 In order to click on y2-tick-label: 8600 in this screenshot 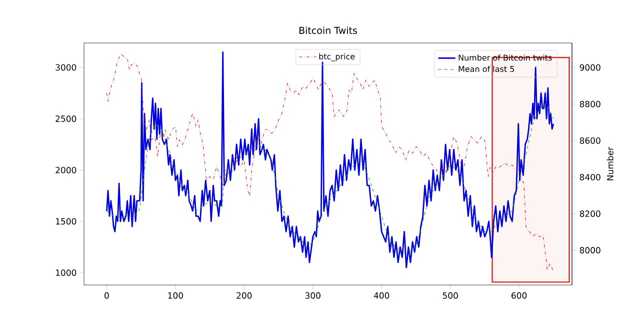, I will do `click(590, 140)`.